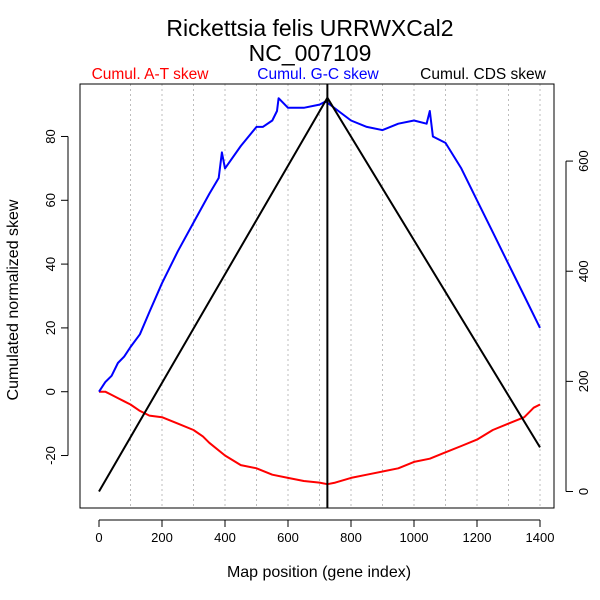 This screenshot has width=600, height=600. What do you see at coordinates (288, 537) in the screenshot?
I see `x-tick-label-3: 600` at bounding box center [288, 537].